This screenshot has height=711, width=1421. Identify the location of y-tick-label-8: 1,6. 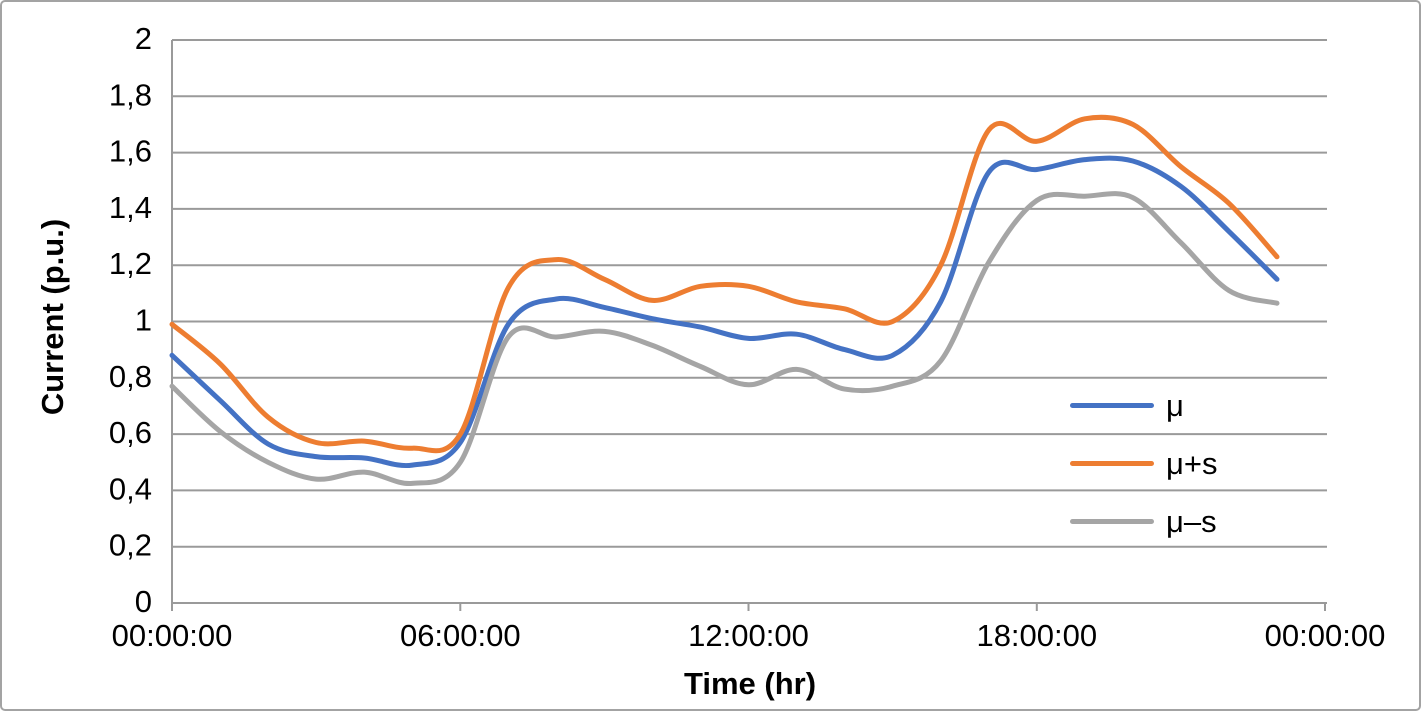
(130, 151).